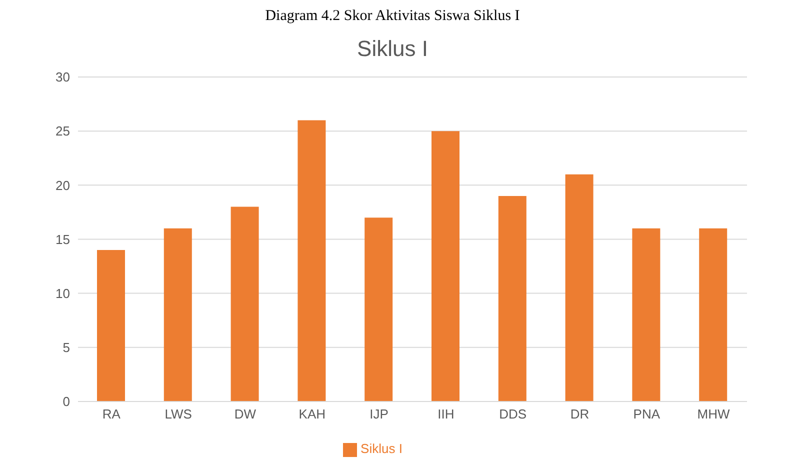 The height and width of the screenshot is (476, 785). Describe the element at coordinates (392, 49) in the screenshot. I see `chart-title: Siklus I` at that location.